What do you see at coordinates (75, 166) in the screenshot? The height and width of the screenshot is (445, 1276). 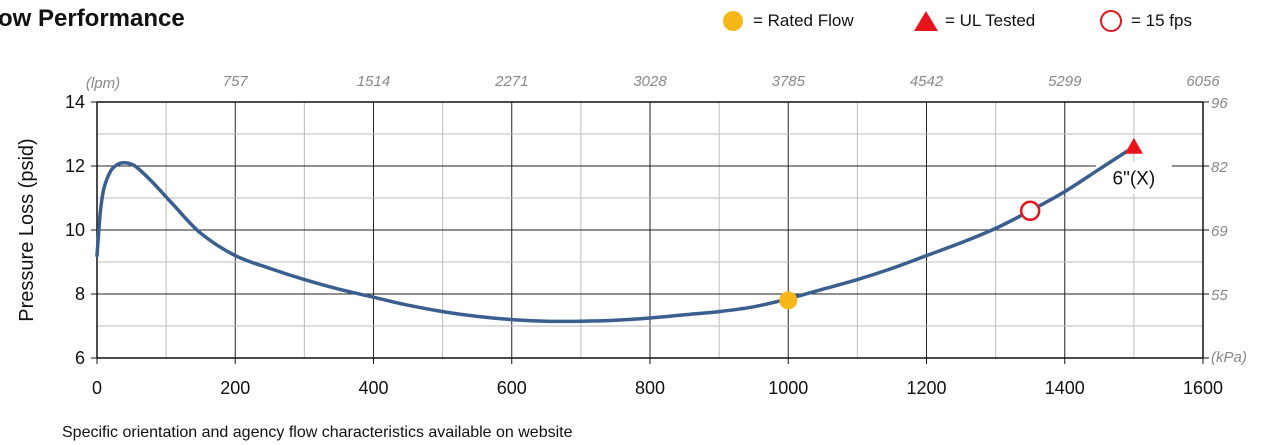 I see `y-tick-label: 12` at bounding box center [75, 166].